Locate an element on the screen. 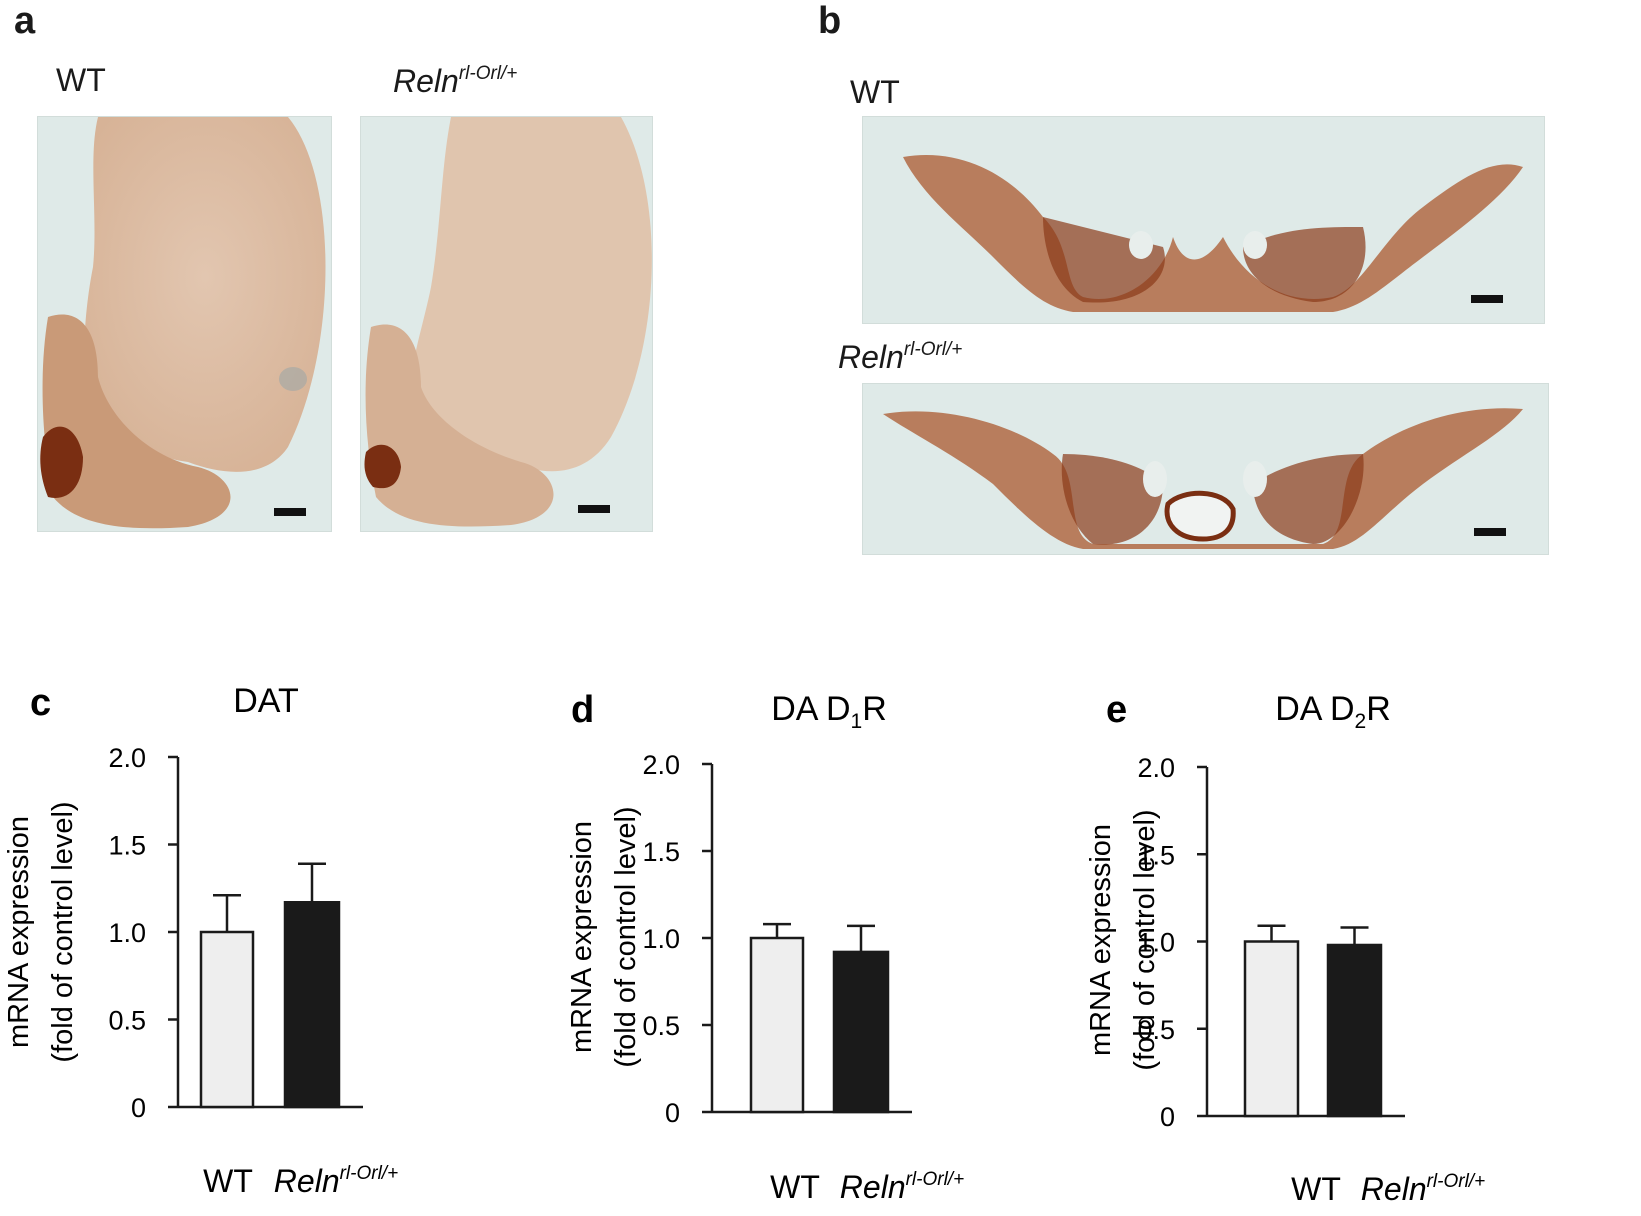 This screenshot has width=1641, height=1216. chart-d-y-tick-label: 0 is located at coordinates (672, 1113).